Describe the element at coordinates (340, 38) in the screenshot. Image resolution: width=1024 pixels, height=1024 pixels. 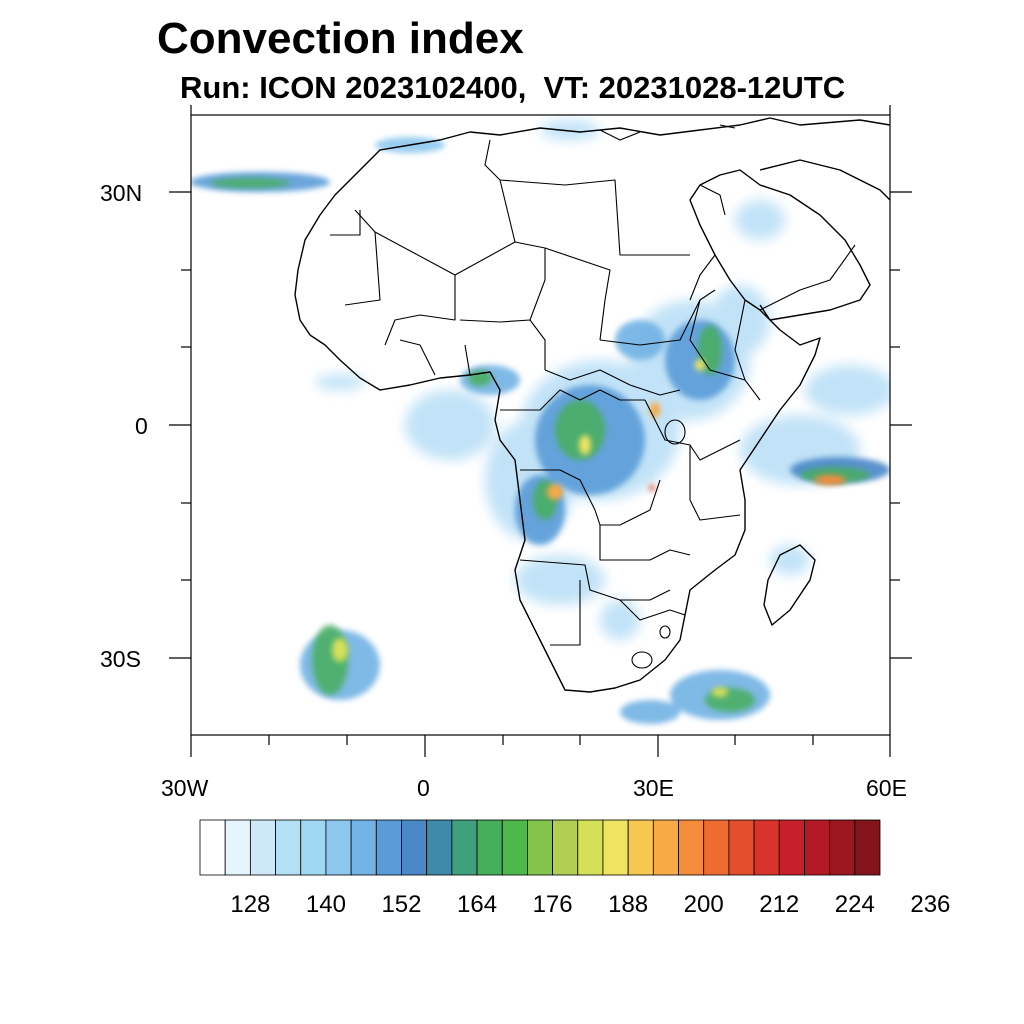
I see `map-title: Convection index` at that location.